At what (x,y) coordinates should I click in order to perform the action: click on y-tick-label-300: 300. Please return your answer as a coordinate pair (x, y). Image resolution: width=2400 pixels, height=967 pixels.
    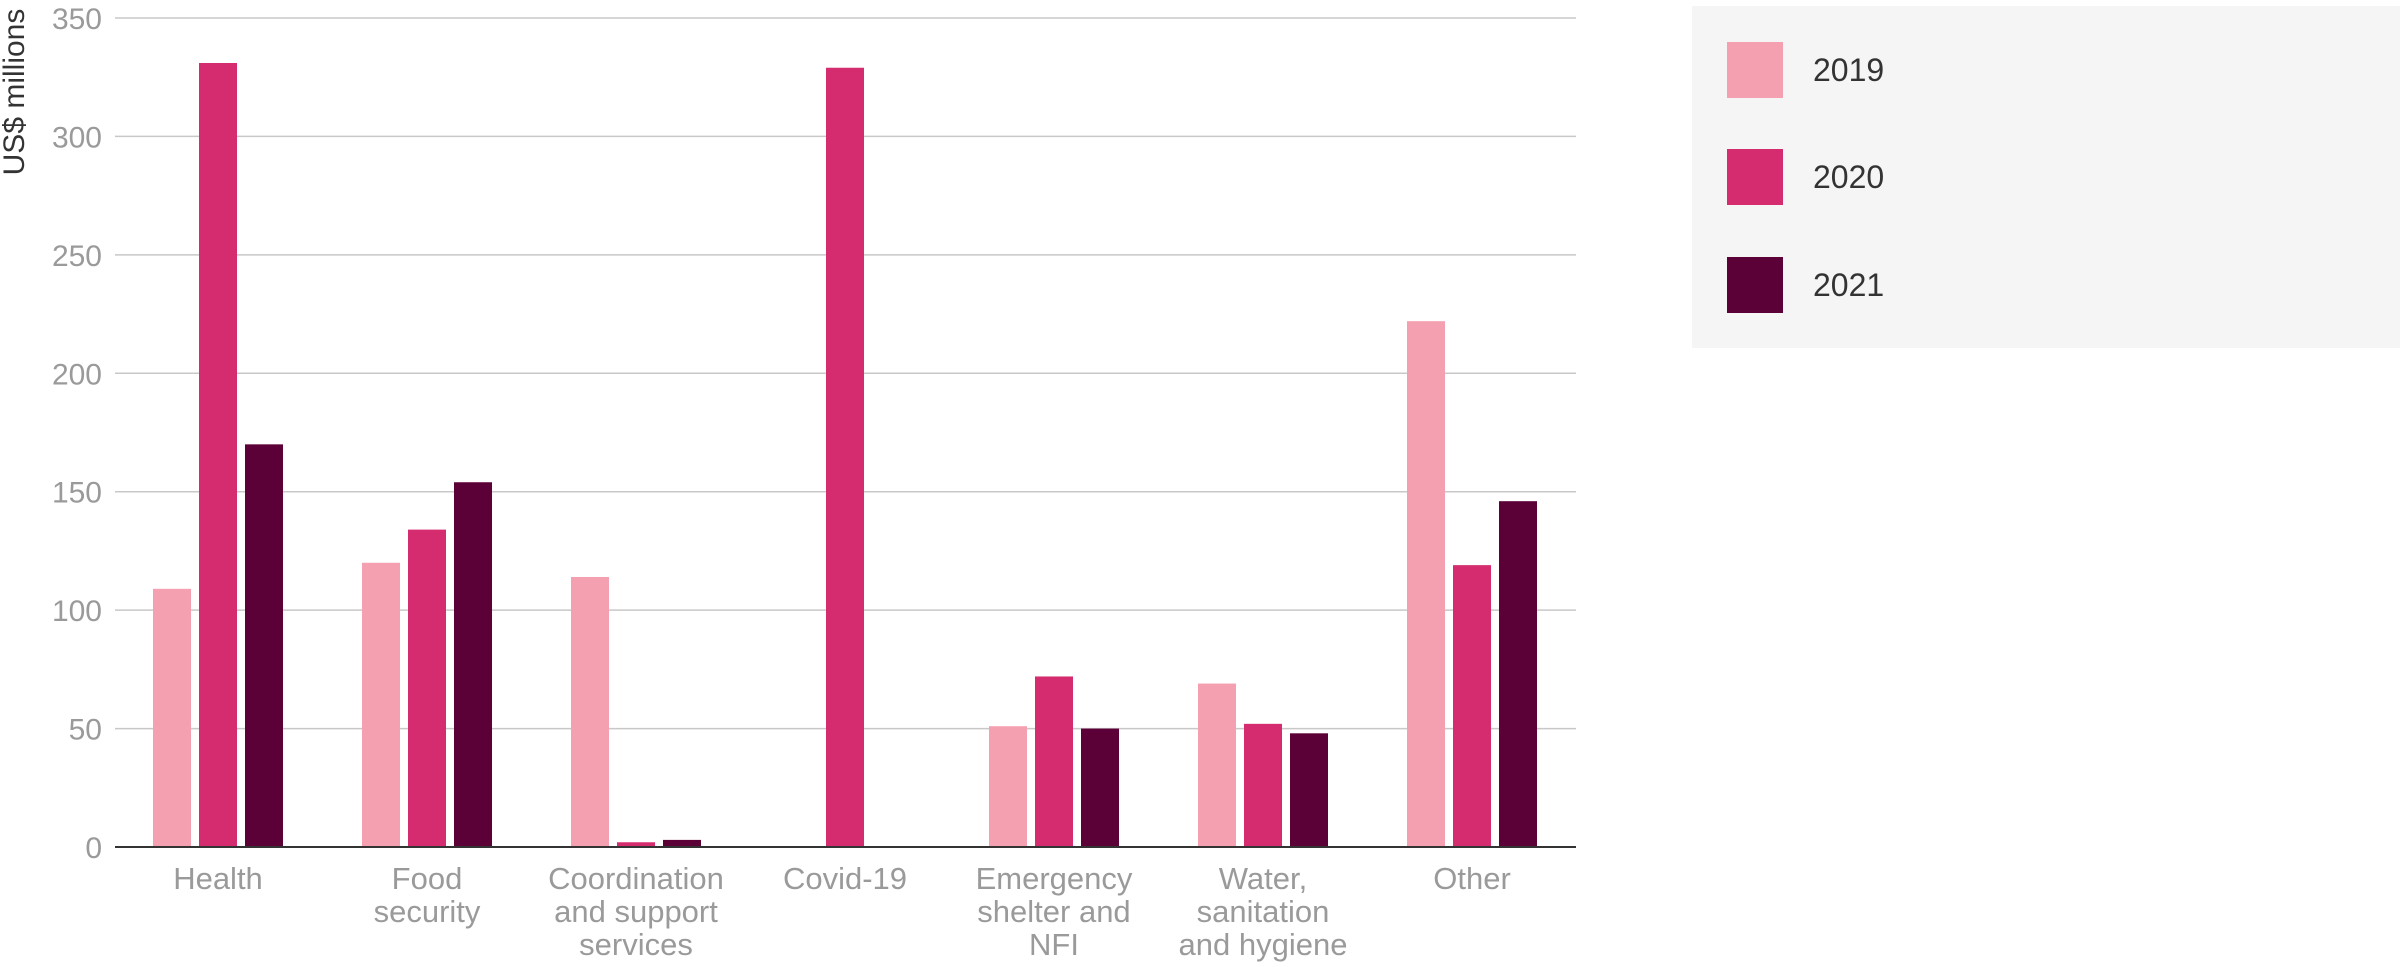
    Looking at the image, I should click on (77, 137).